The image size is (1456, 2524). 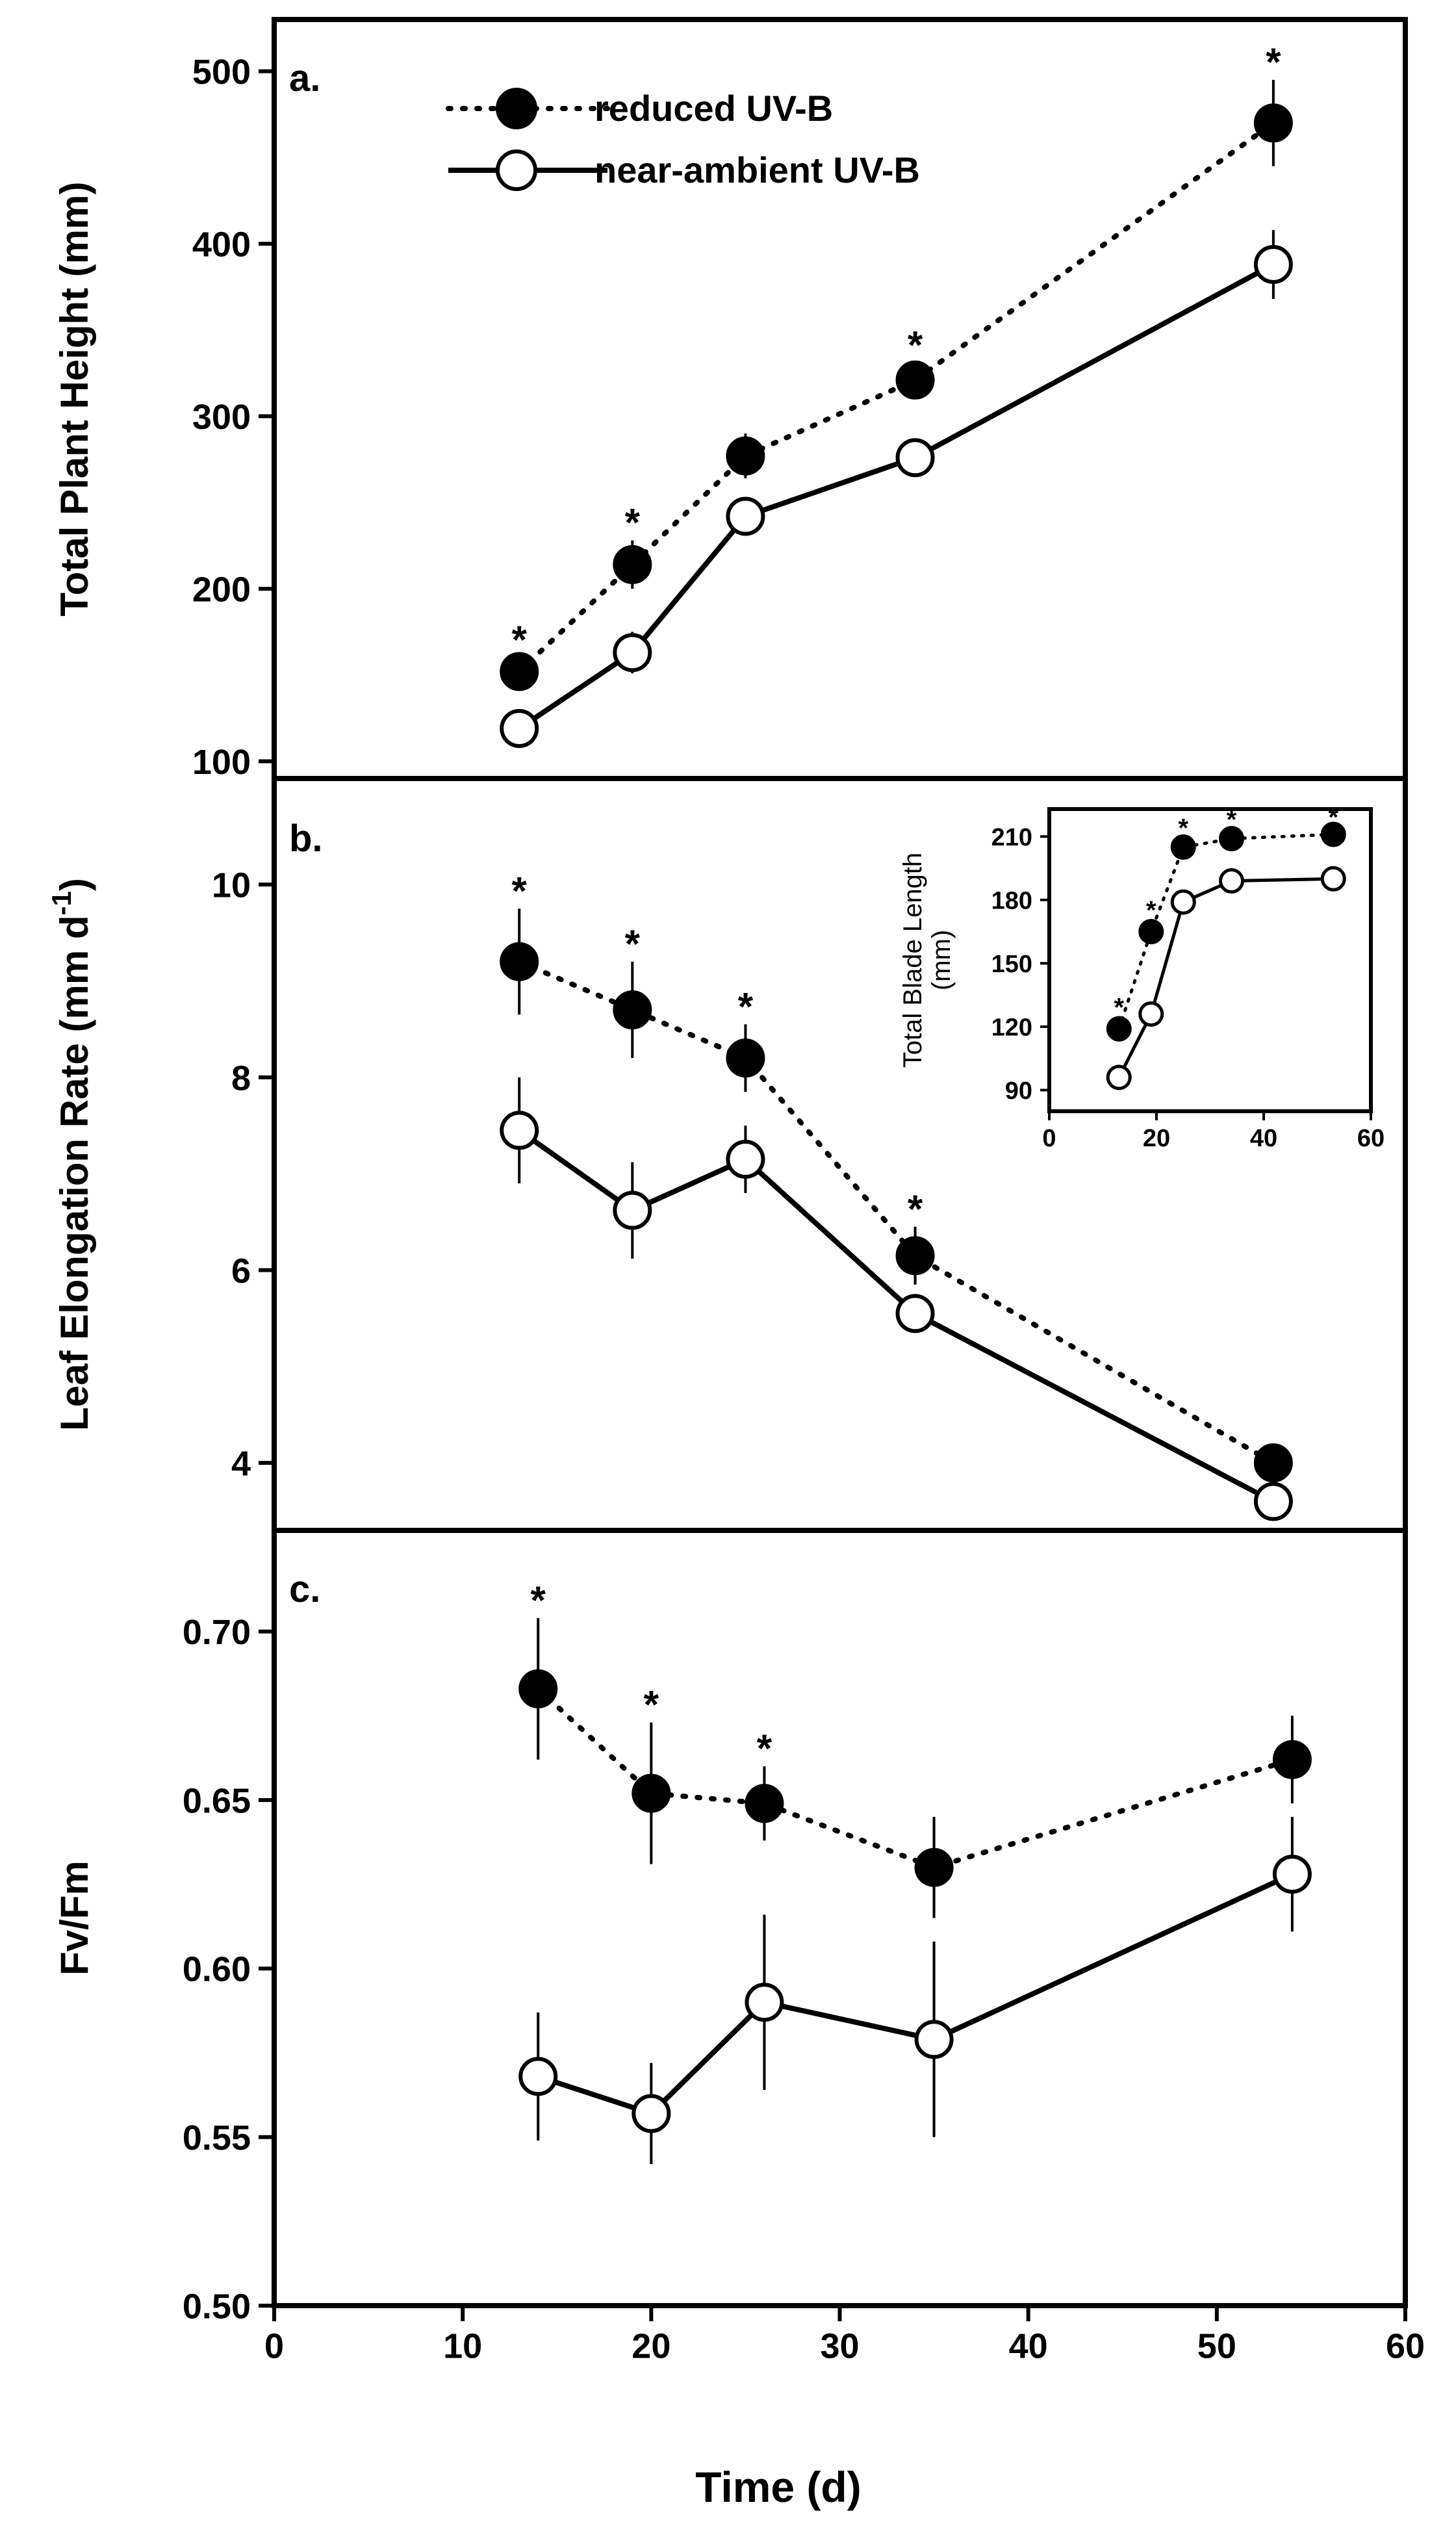 I want to click on x-tick-label: 50, so click(x=1216, y=2346).